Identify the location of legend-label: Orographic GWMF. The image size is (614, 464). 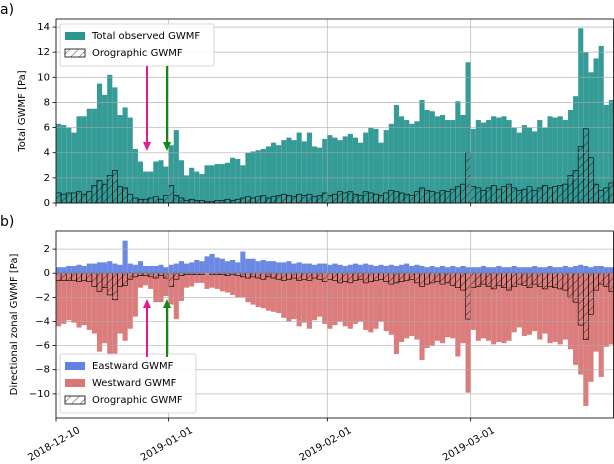
(137, 400).